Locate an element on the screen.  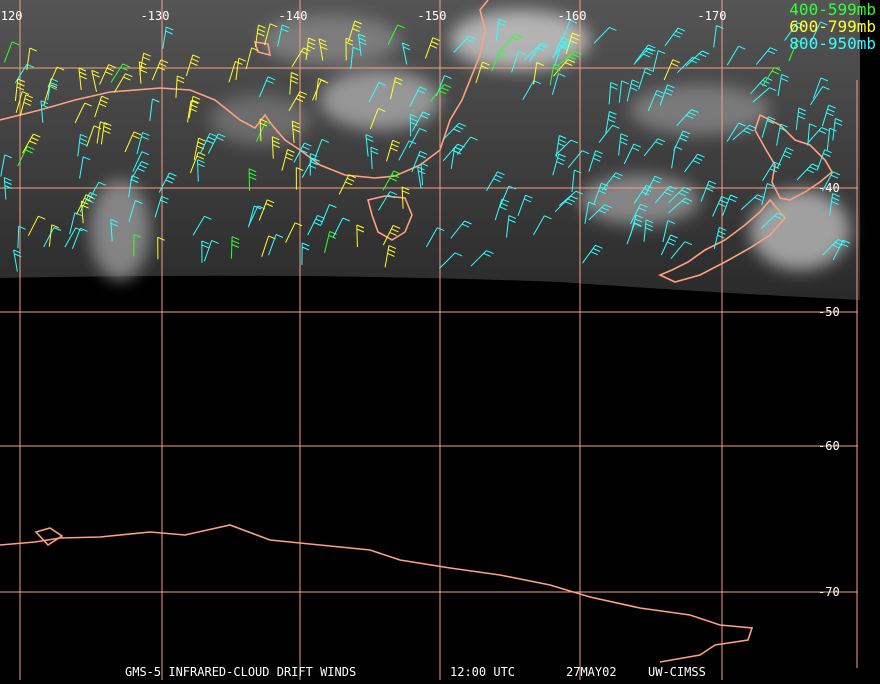
latitude-label: -50 is located at coordinates (829, 312).